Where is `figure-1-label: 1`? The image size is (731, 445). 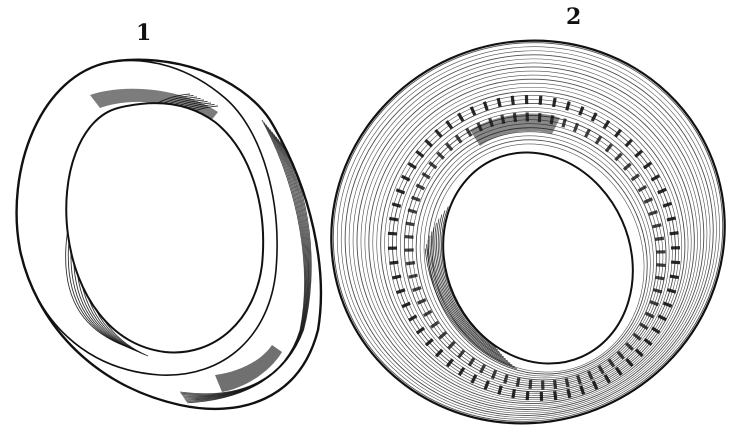 figure-1-label: 1 is located at coordinates (143, 33).